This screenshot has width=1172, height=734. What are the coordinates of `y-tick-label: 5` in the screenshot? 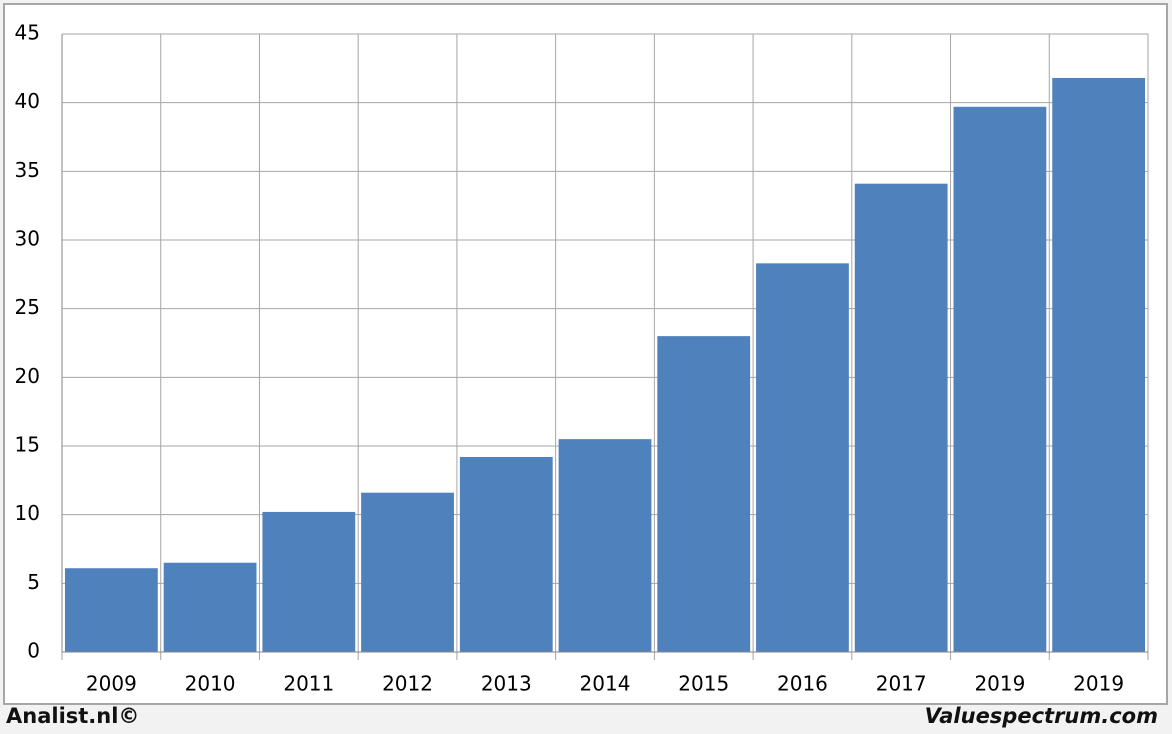 It's located at (33, 582).